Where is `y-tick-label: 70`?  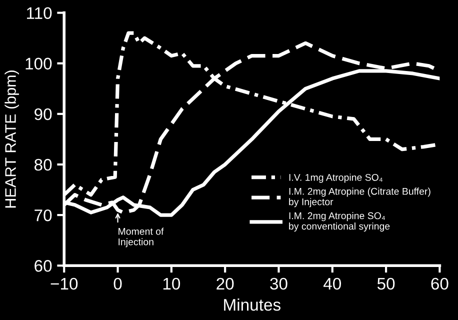 y-tick-label: 70 is located at coordinates (43, 215).